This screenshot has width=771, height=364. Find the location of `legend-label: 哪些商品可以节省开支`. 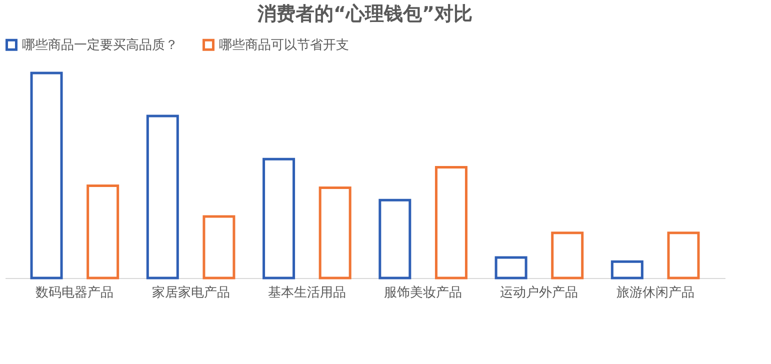

legend-label: 哪些商品可以节省开支 is located at coordinates (284, 45).